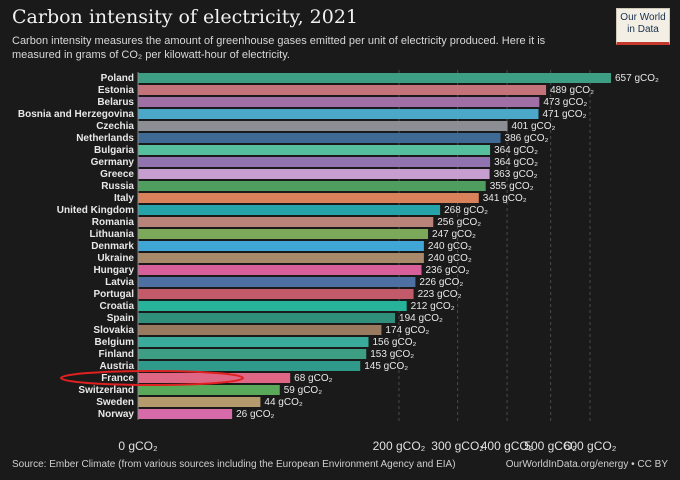 The width and height of the screenshot is (680, 480). Describe the element at coordinates (112, 246) in the screenshot. I see `category-label: Denmark` at that location.